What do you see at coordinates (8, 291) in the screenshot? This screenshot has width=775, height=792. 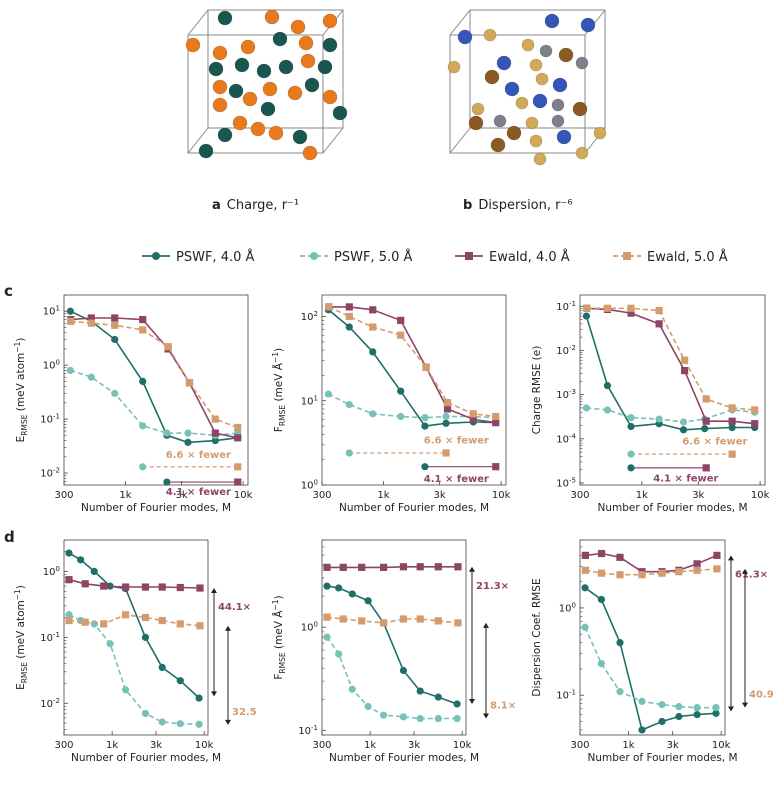 I see `panel-label-c: c` at bounding box center [8, 291].